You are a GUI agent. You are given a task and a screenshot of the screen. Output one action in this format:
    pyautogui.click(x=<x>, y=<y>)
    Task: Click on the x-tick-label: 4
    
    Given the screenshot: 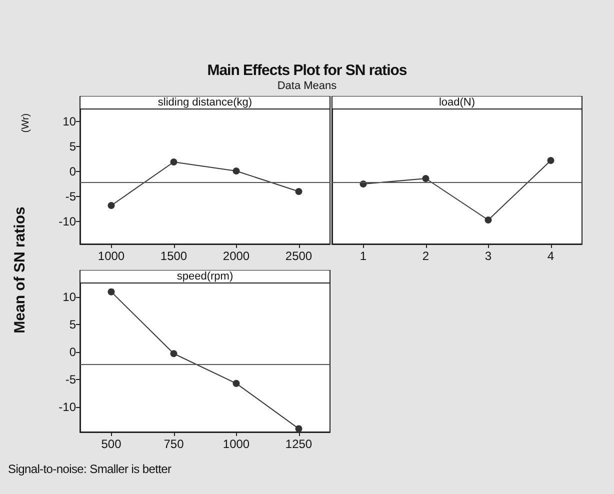 What is the action you would take?
    pyautogui.click(x=550, y=256)
    